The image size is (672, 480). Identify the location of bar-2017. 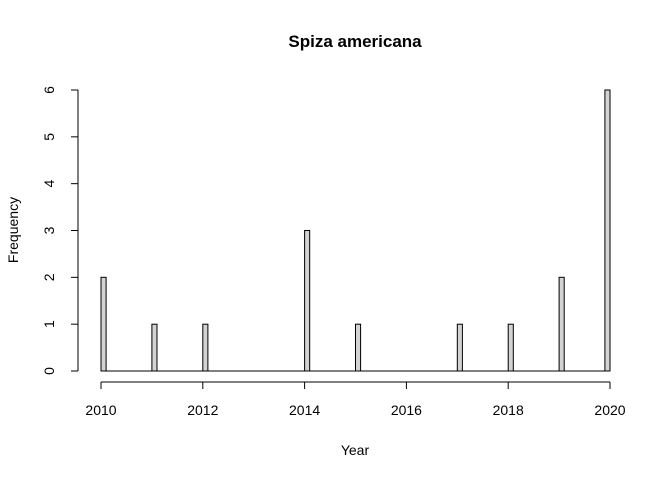
(459, 347).